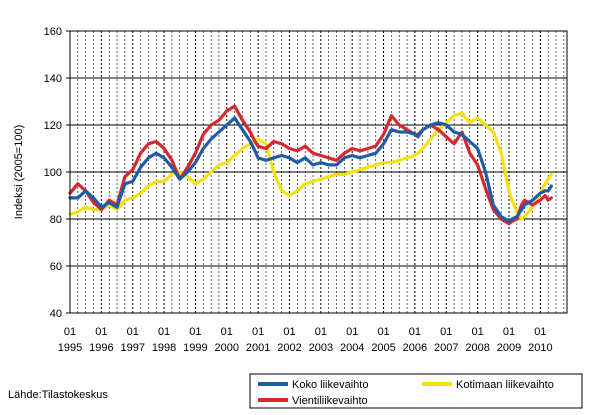 This screenshot has height=415, width=592. I want to click on x-tick-label-year: 2006, so click(415, 348).